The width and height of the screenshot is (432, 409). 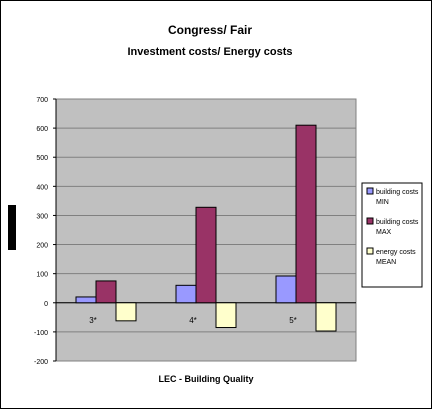 What do you see at coordinates (396, 257) in the screenshot?
I see `legend-label: energy costs MEAN` at bounding box center [396, 257].